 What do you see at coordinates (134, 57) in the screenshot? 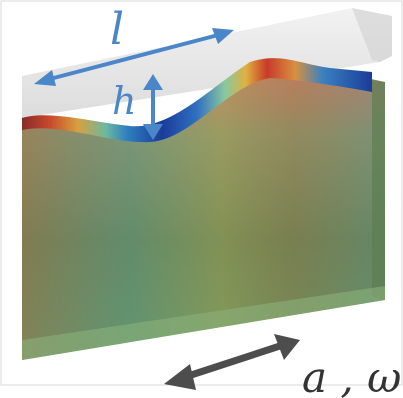
I see `length-arrow` at bounding box center [134, 57].